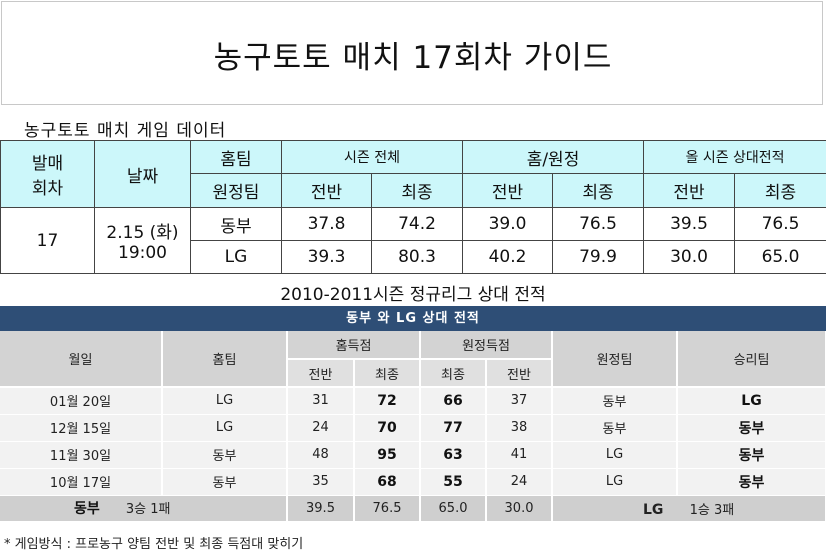 This screenshot has height=559, width=826. I want to click on team-name: 동부, so click(236, 224).